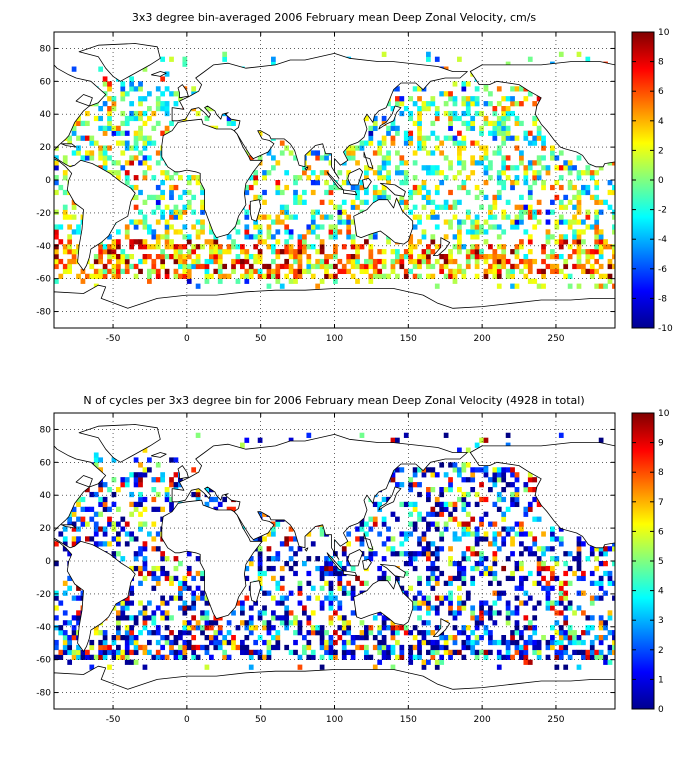 This screenshot has height=760, width=696. What do you see at coordinates (482, 339) in the screenshot?
I see `x-tick-label: 200` at bounding box center [482, 339].